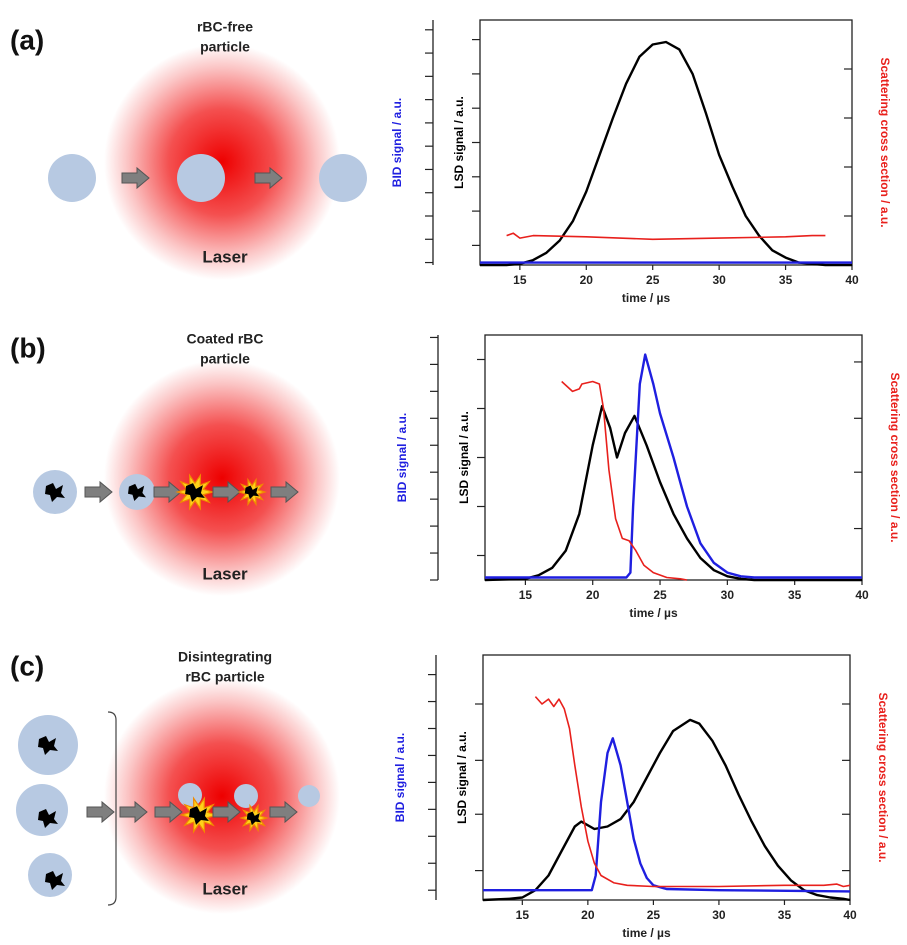 This screenshot has height=945, width=907. What do you see at coordinates (27, 39) in the screenshot?
I see `panel-label: (a)` at bounding box center [27, 39].